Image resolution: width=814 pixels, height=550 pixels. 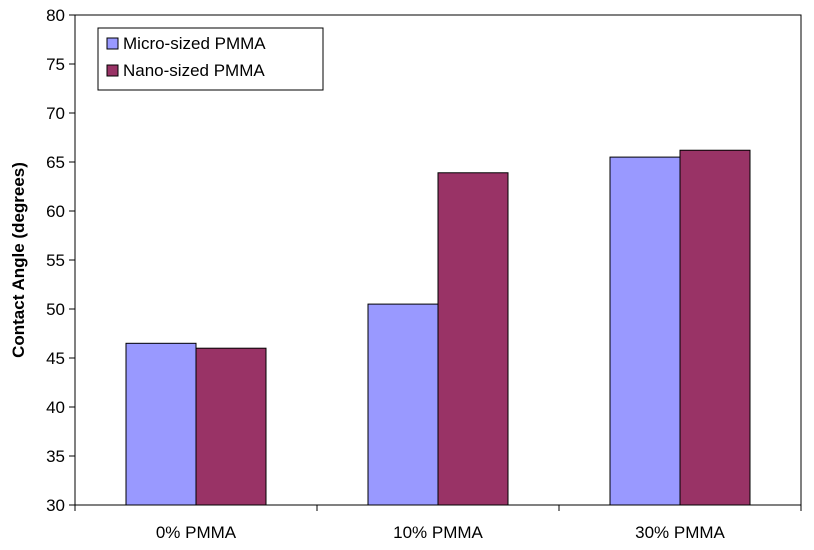 What do you see at coordinates (194, 43) in the screenshot?
I see `legend-label: Micro-sized PMMA` at bounding box center [194, 43].